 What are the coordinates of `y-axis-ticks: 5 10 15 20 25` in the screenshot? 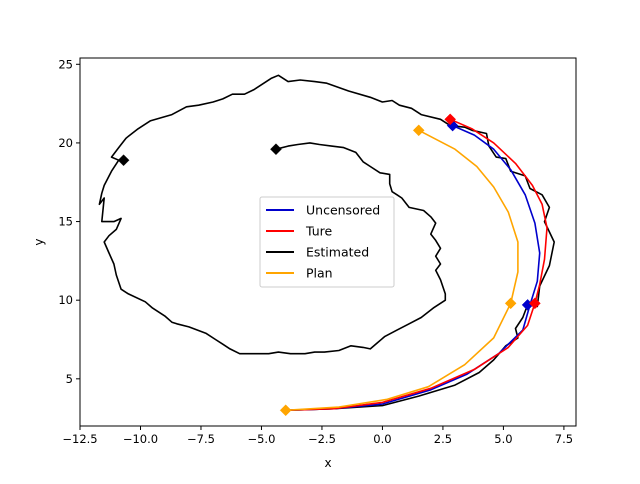 It's located at (69, 221).